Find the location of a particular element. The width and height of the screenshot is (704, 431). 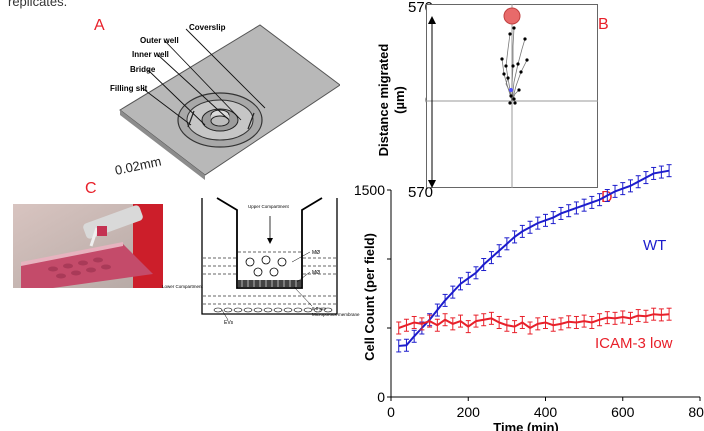

panel-c-photo is located at coordinates (88, 246).